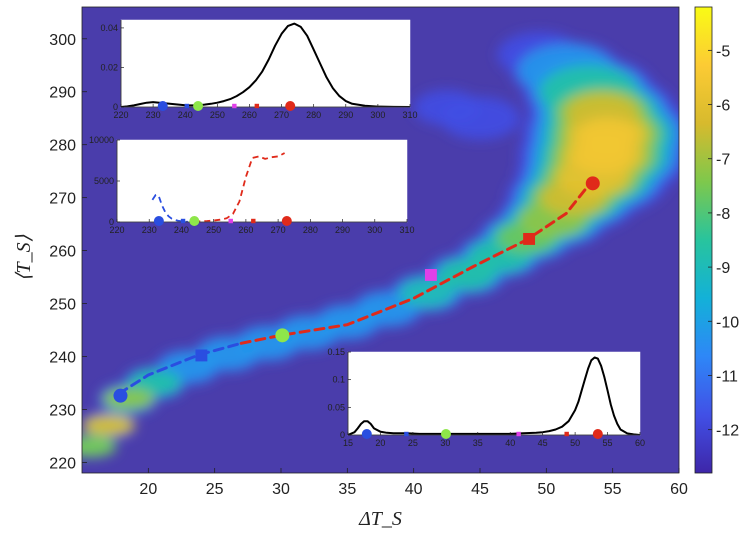  What do you see at coordinates (109, 67) in the screenshot?
I see `inset-y-tick-label: 0.02` at bounding box center [109, 67].